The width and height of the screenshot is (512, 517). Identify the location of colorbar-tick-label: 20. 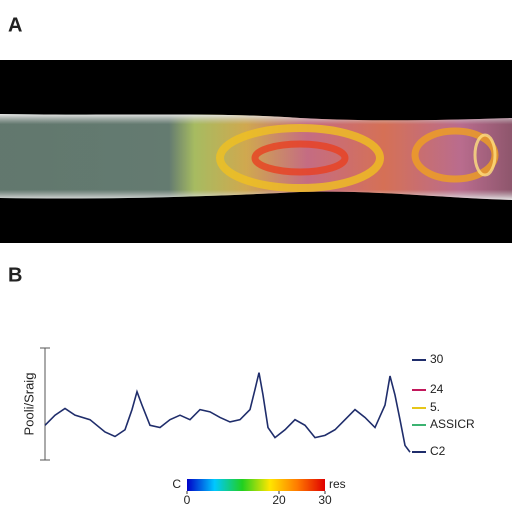
(279, 500).